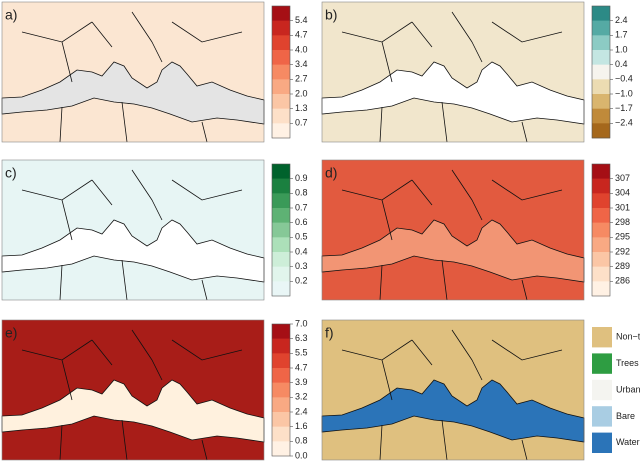 The height and width of the screenshot is (473, 640). Describe the element at coordinates (622, 178) in the screenshot. I see `colorbar-tick-label: 307` at that location.